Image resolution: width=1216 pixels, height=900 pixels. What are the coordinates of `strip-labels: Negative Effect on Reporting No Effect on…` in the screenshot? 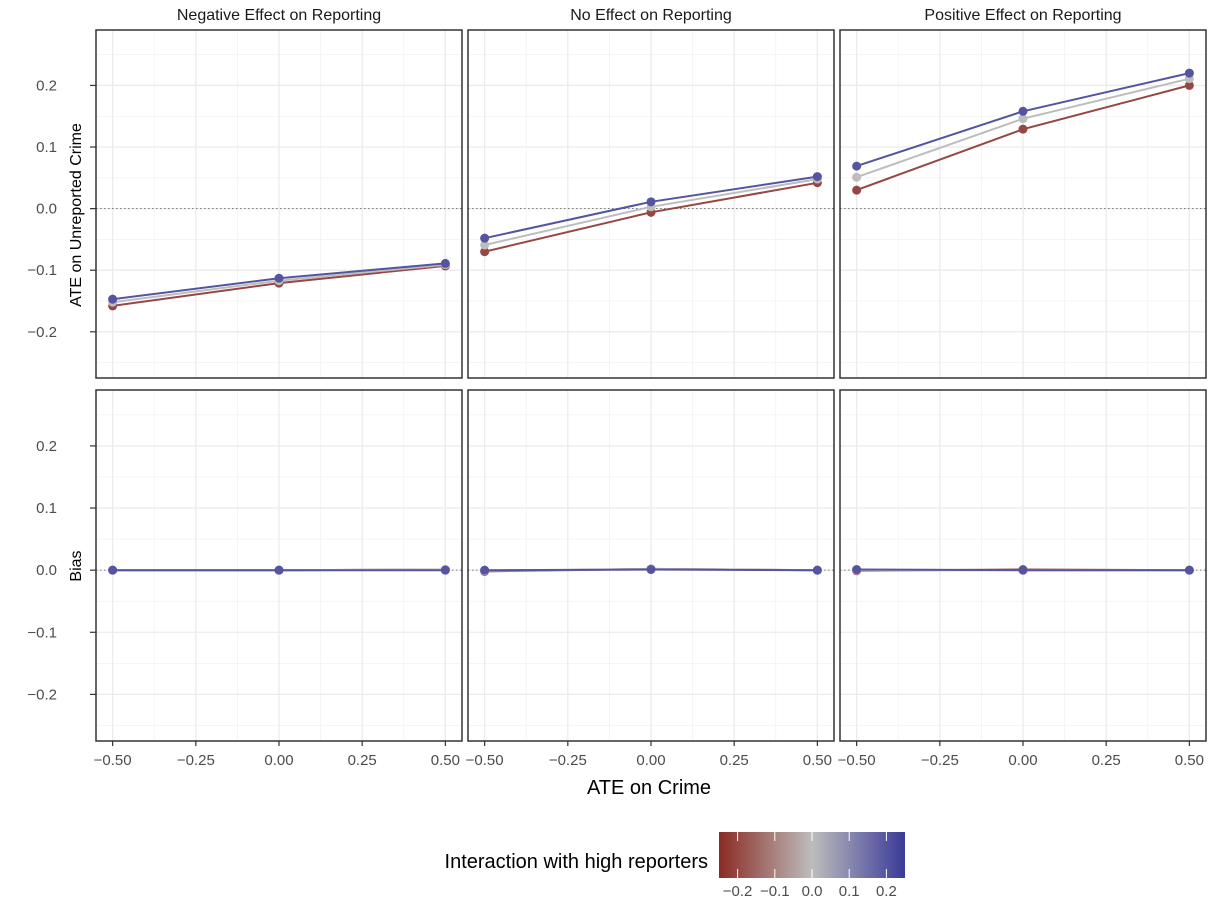 It's located at (649, 15).